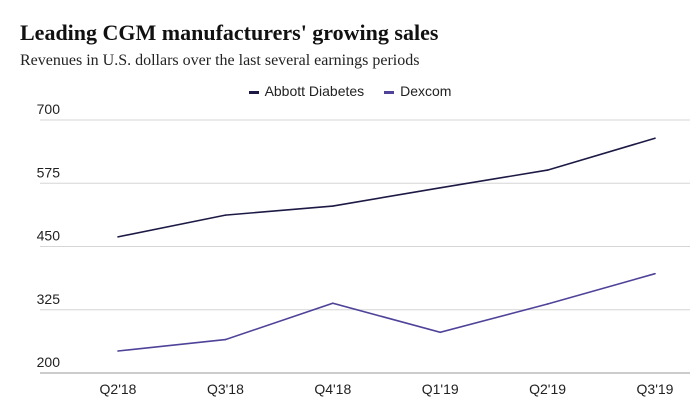 The width and height of the screenshot is (700, 420). Describe the element at coordinates (229, 32) in the screenshot. I see `chart-title: Leading CGM manufacturers' growing sales` at that location.